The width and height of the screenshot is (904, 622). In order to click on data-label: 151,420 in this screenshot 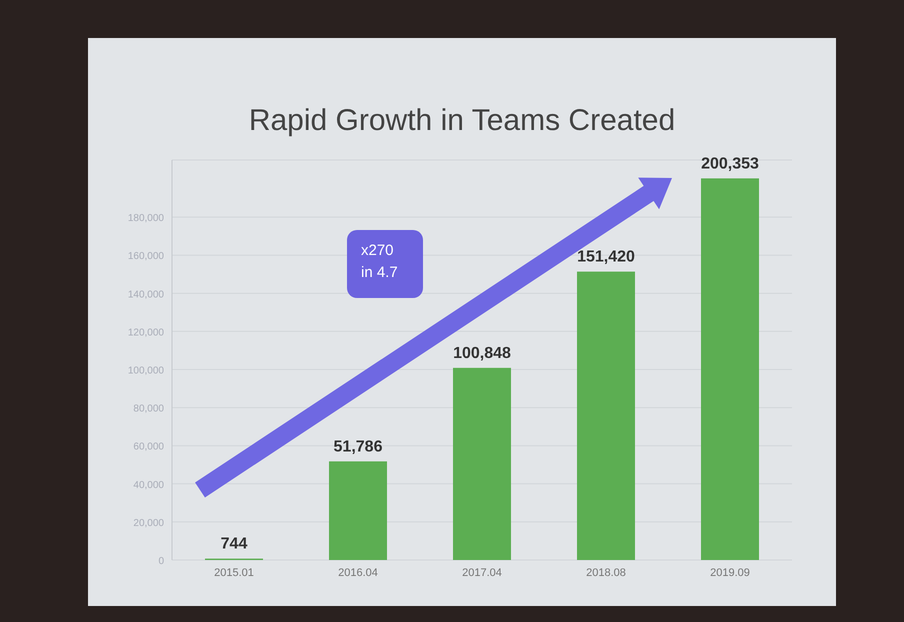, I will do `click(606, 257)`.